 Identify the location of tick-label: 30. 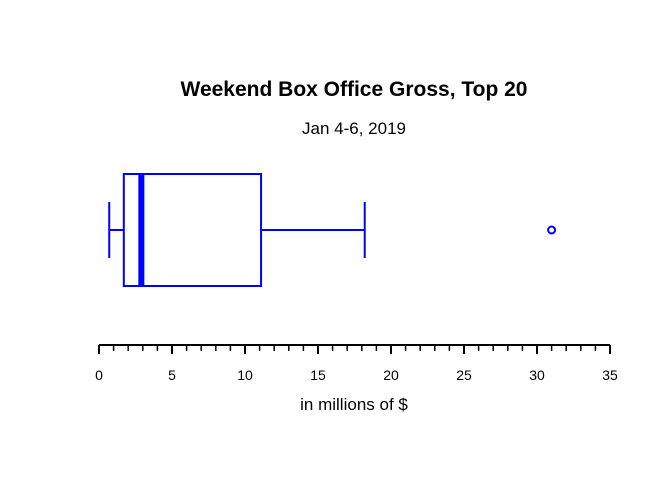
(537, 375).